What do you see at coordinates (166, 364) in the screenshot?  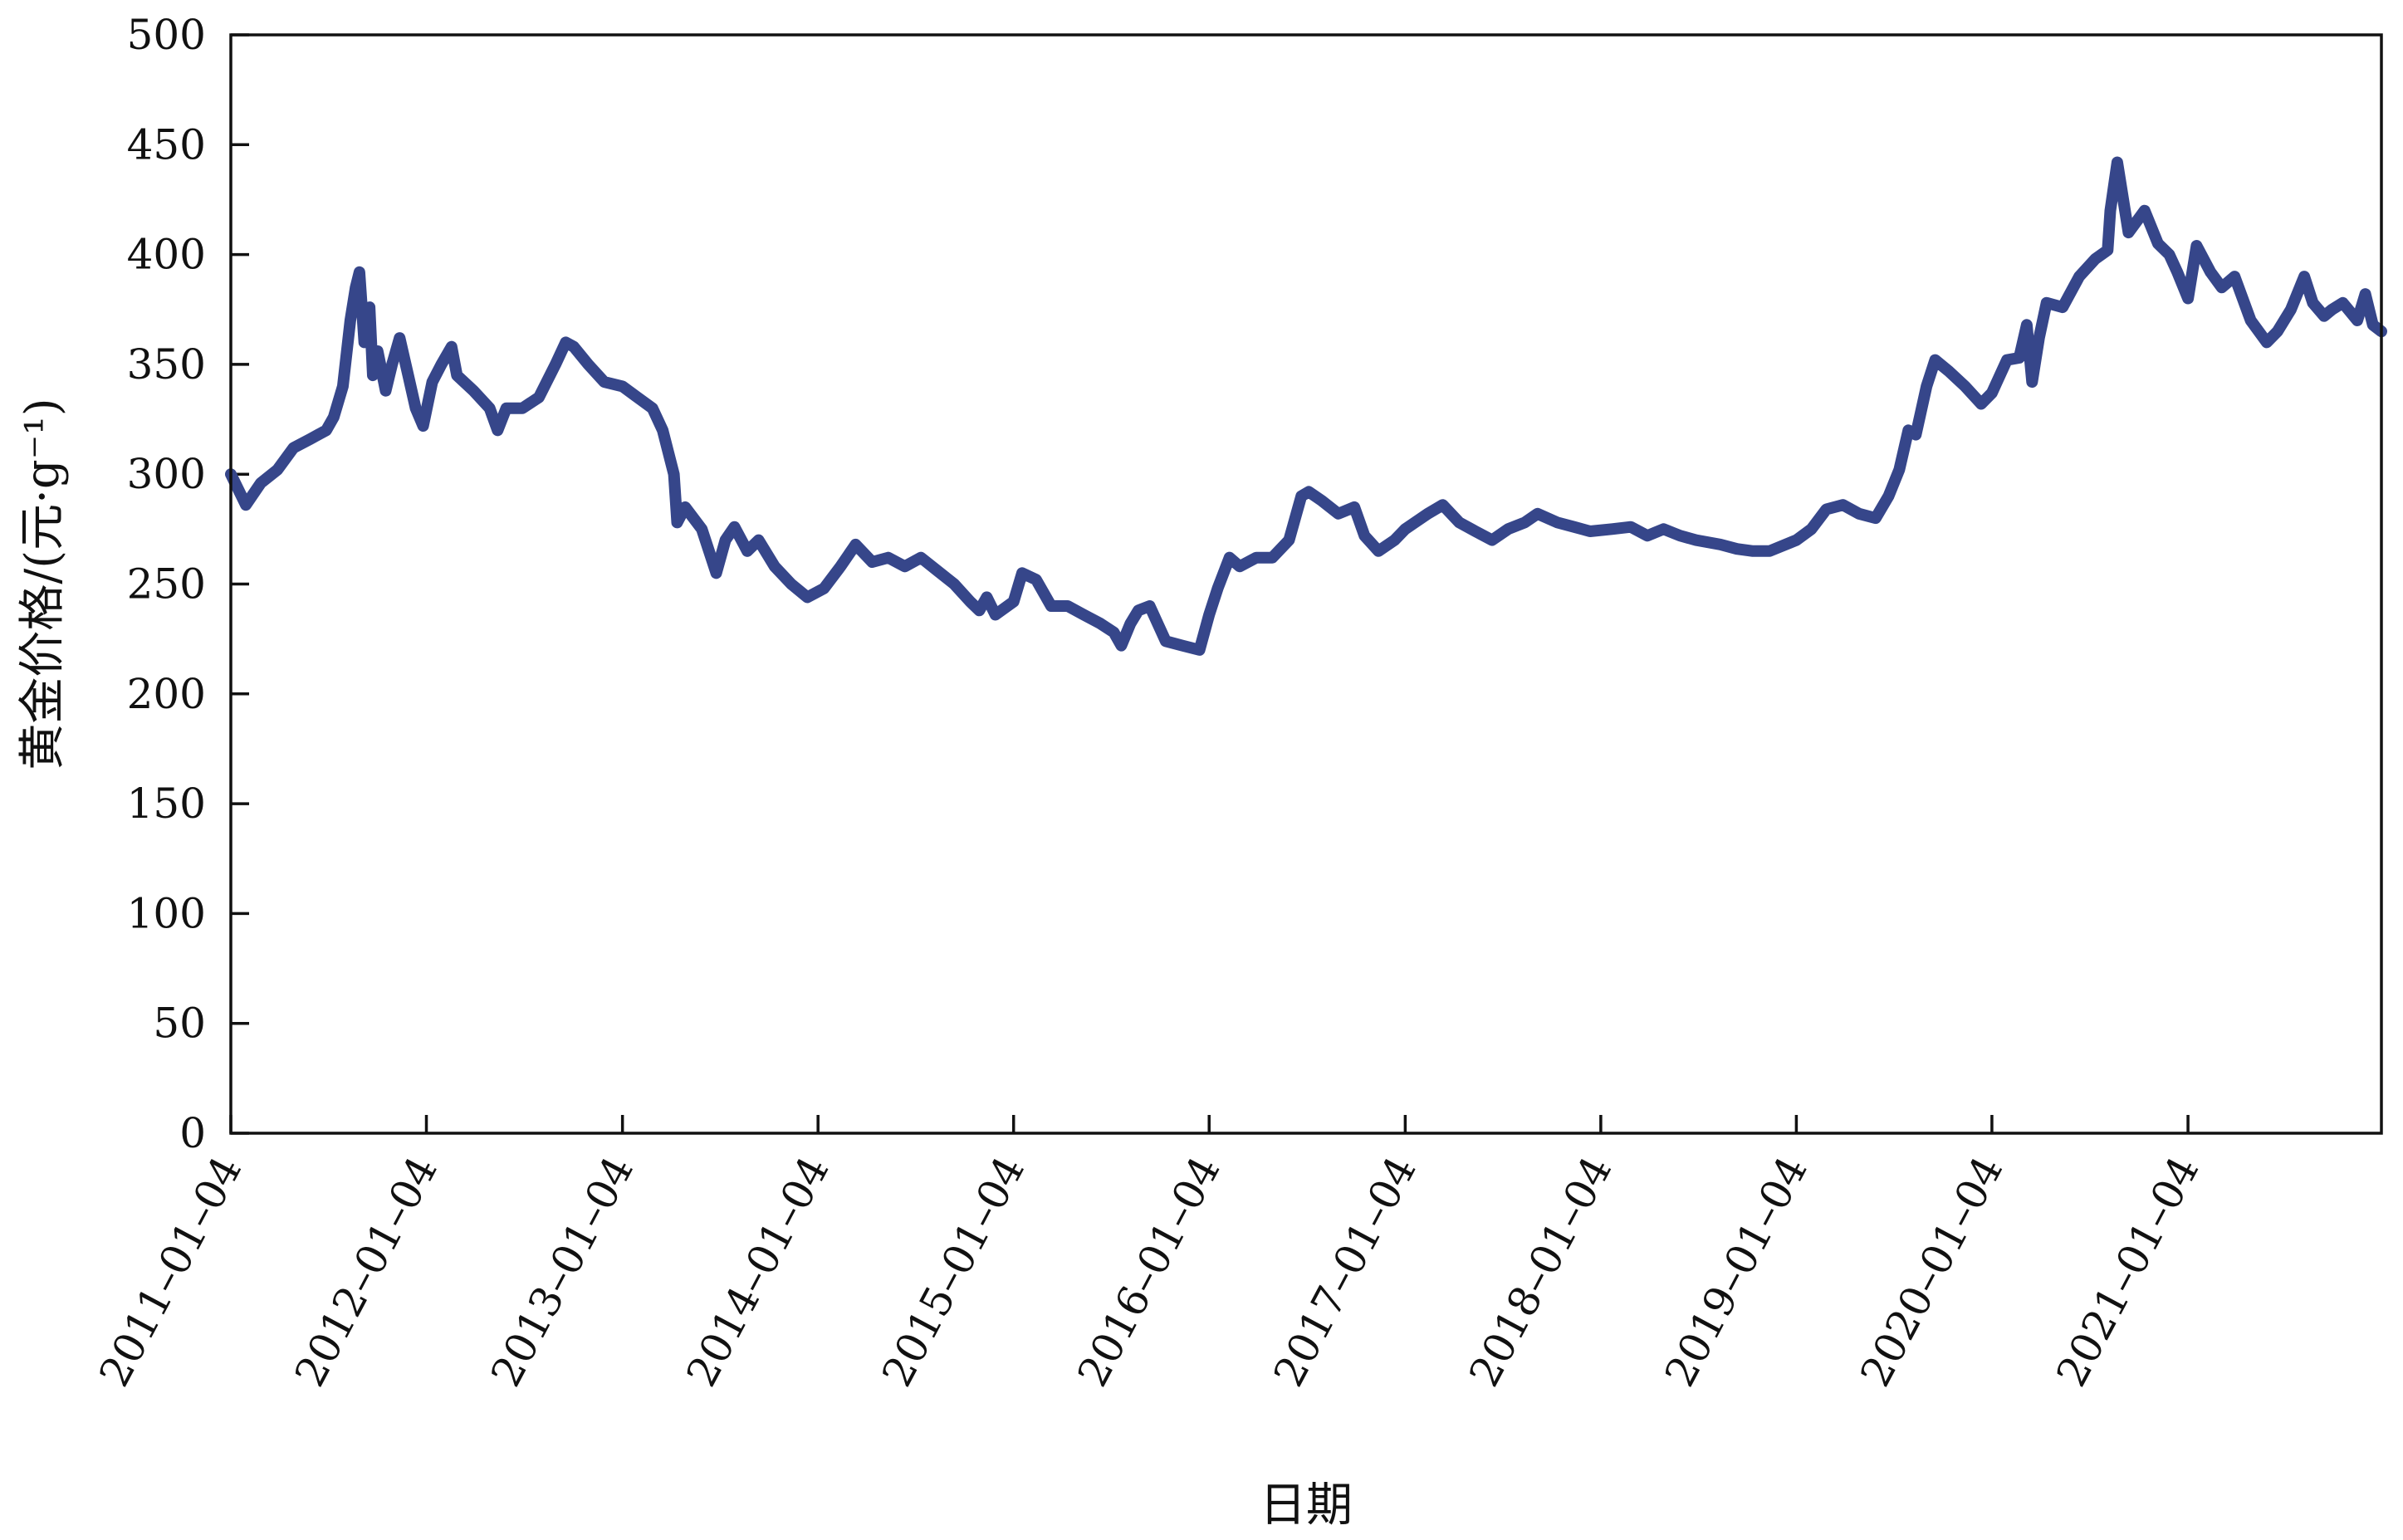 I see `y-tick-label: 350` at bounding box center [166, 364].